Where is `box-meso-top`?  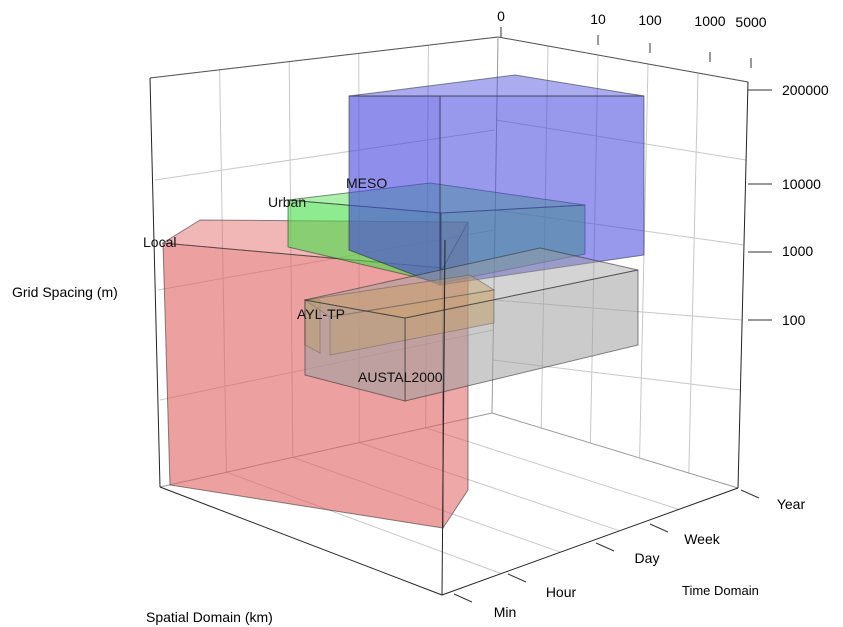
box-meso-top is located at coordinates (496, 85).